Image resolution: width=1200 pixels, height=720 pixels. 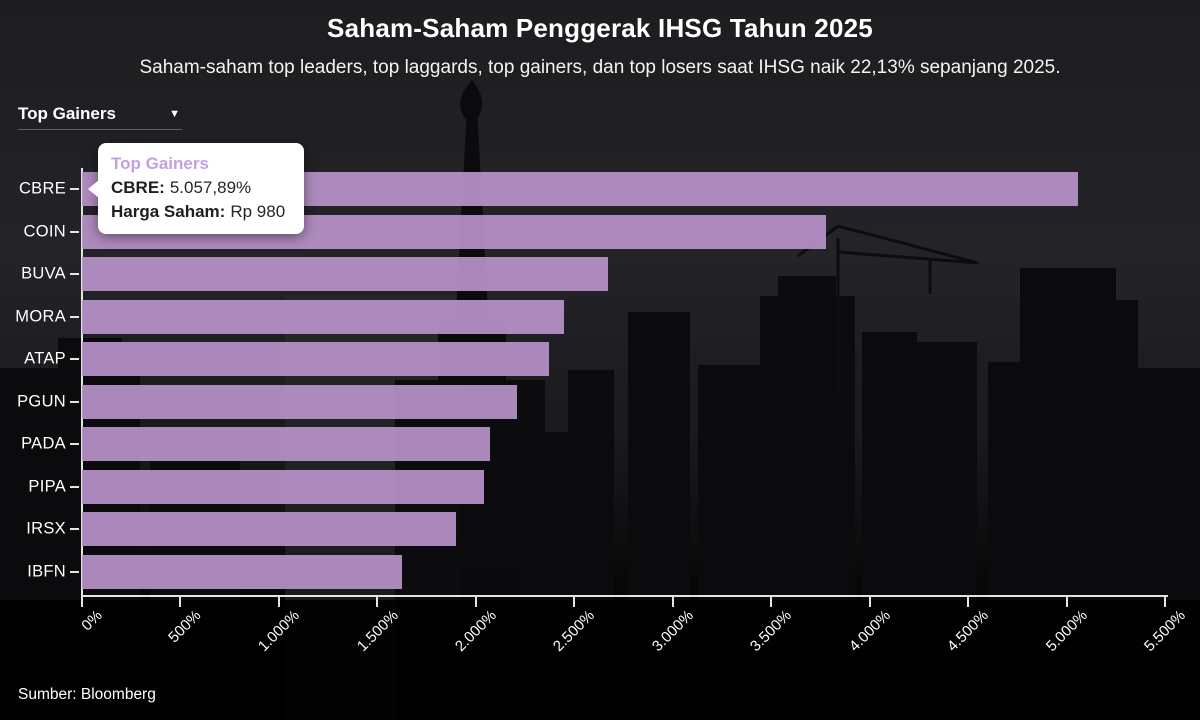 I want to click on bar-pada, so click(x=286, y=444).